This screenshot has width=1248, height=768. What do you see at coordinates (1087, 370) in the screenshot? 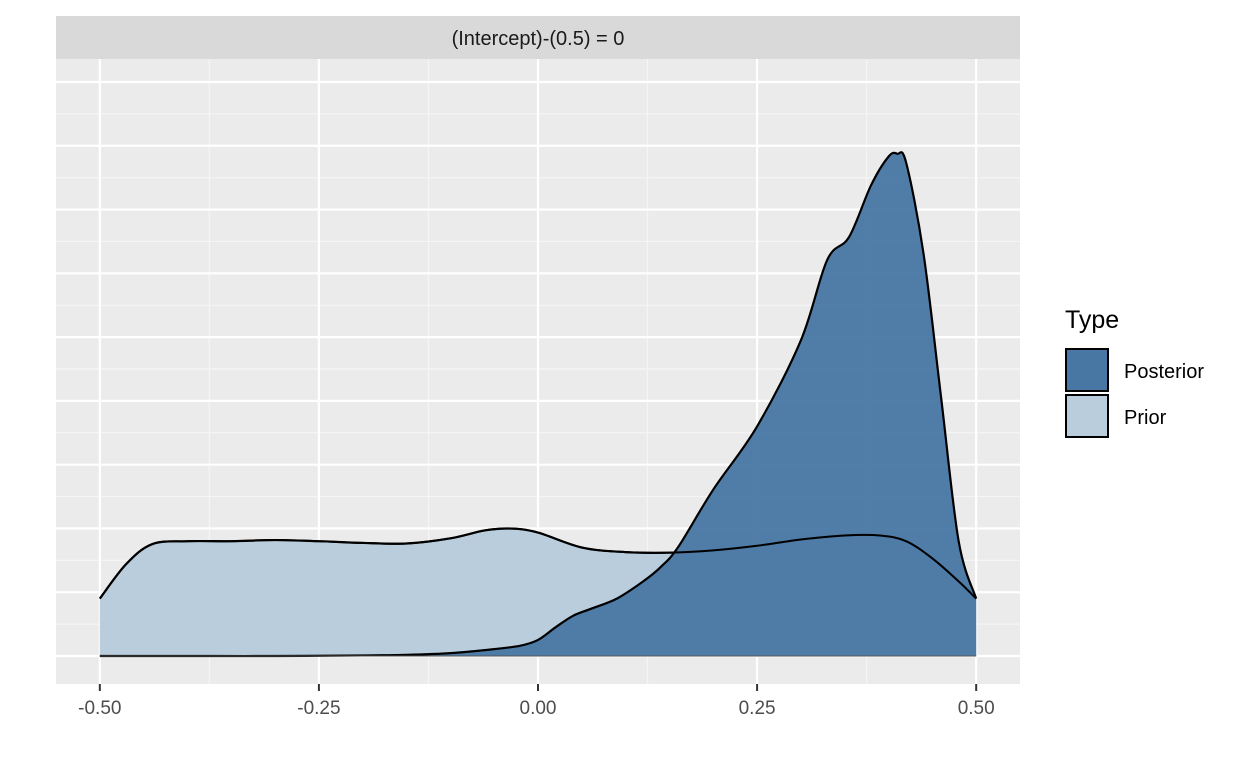
I see `legend-key-posterior` at bounding box center [1087, 370].